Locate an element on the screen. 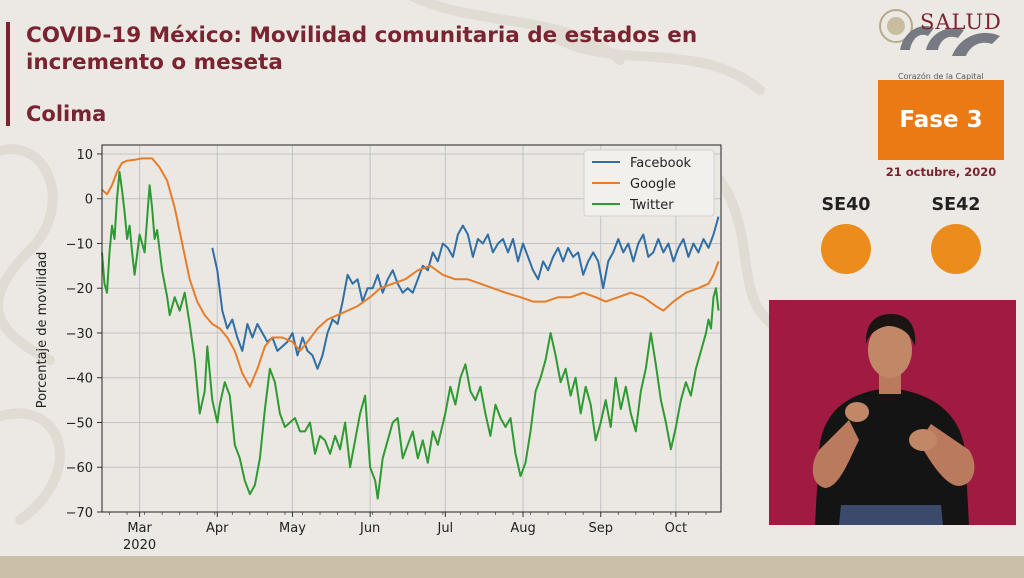  y-tick-label: 0 is located at coordinates (89, 200).